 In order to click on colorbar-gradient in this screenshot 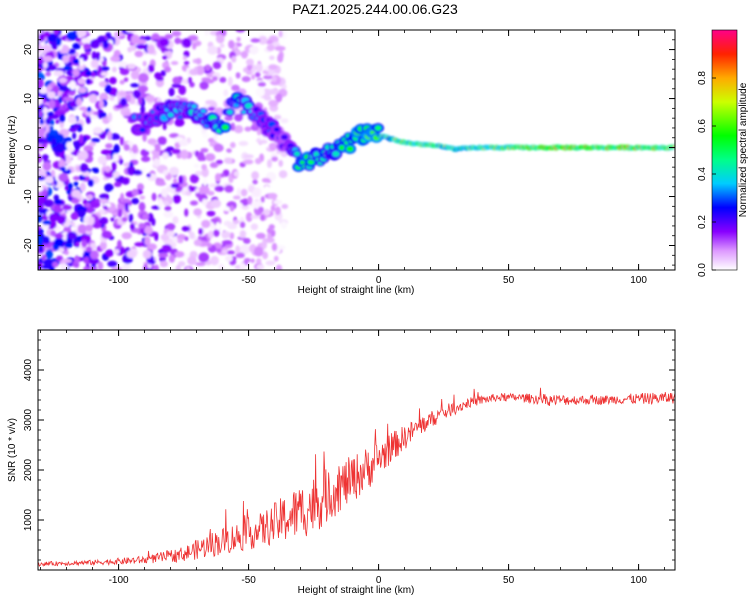, I will do `click(724, 150)`.